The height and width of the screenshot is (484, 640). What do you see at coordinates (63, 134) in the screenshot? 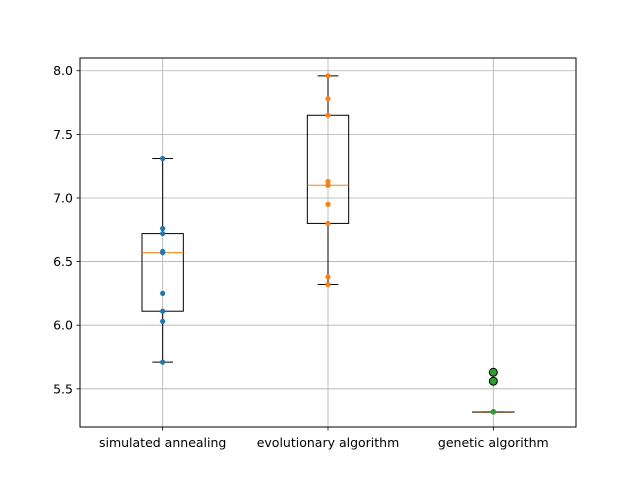
I see `y-tick-label: 7.5` at bounding box center [63, 134].